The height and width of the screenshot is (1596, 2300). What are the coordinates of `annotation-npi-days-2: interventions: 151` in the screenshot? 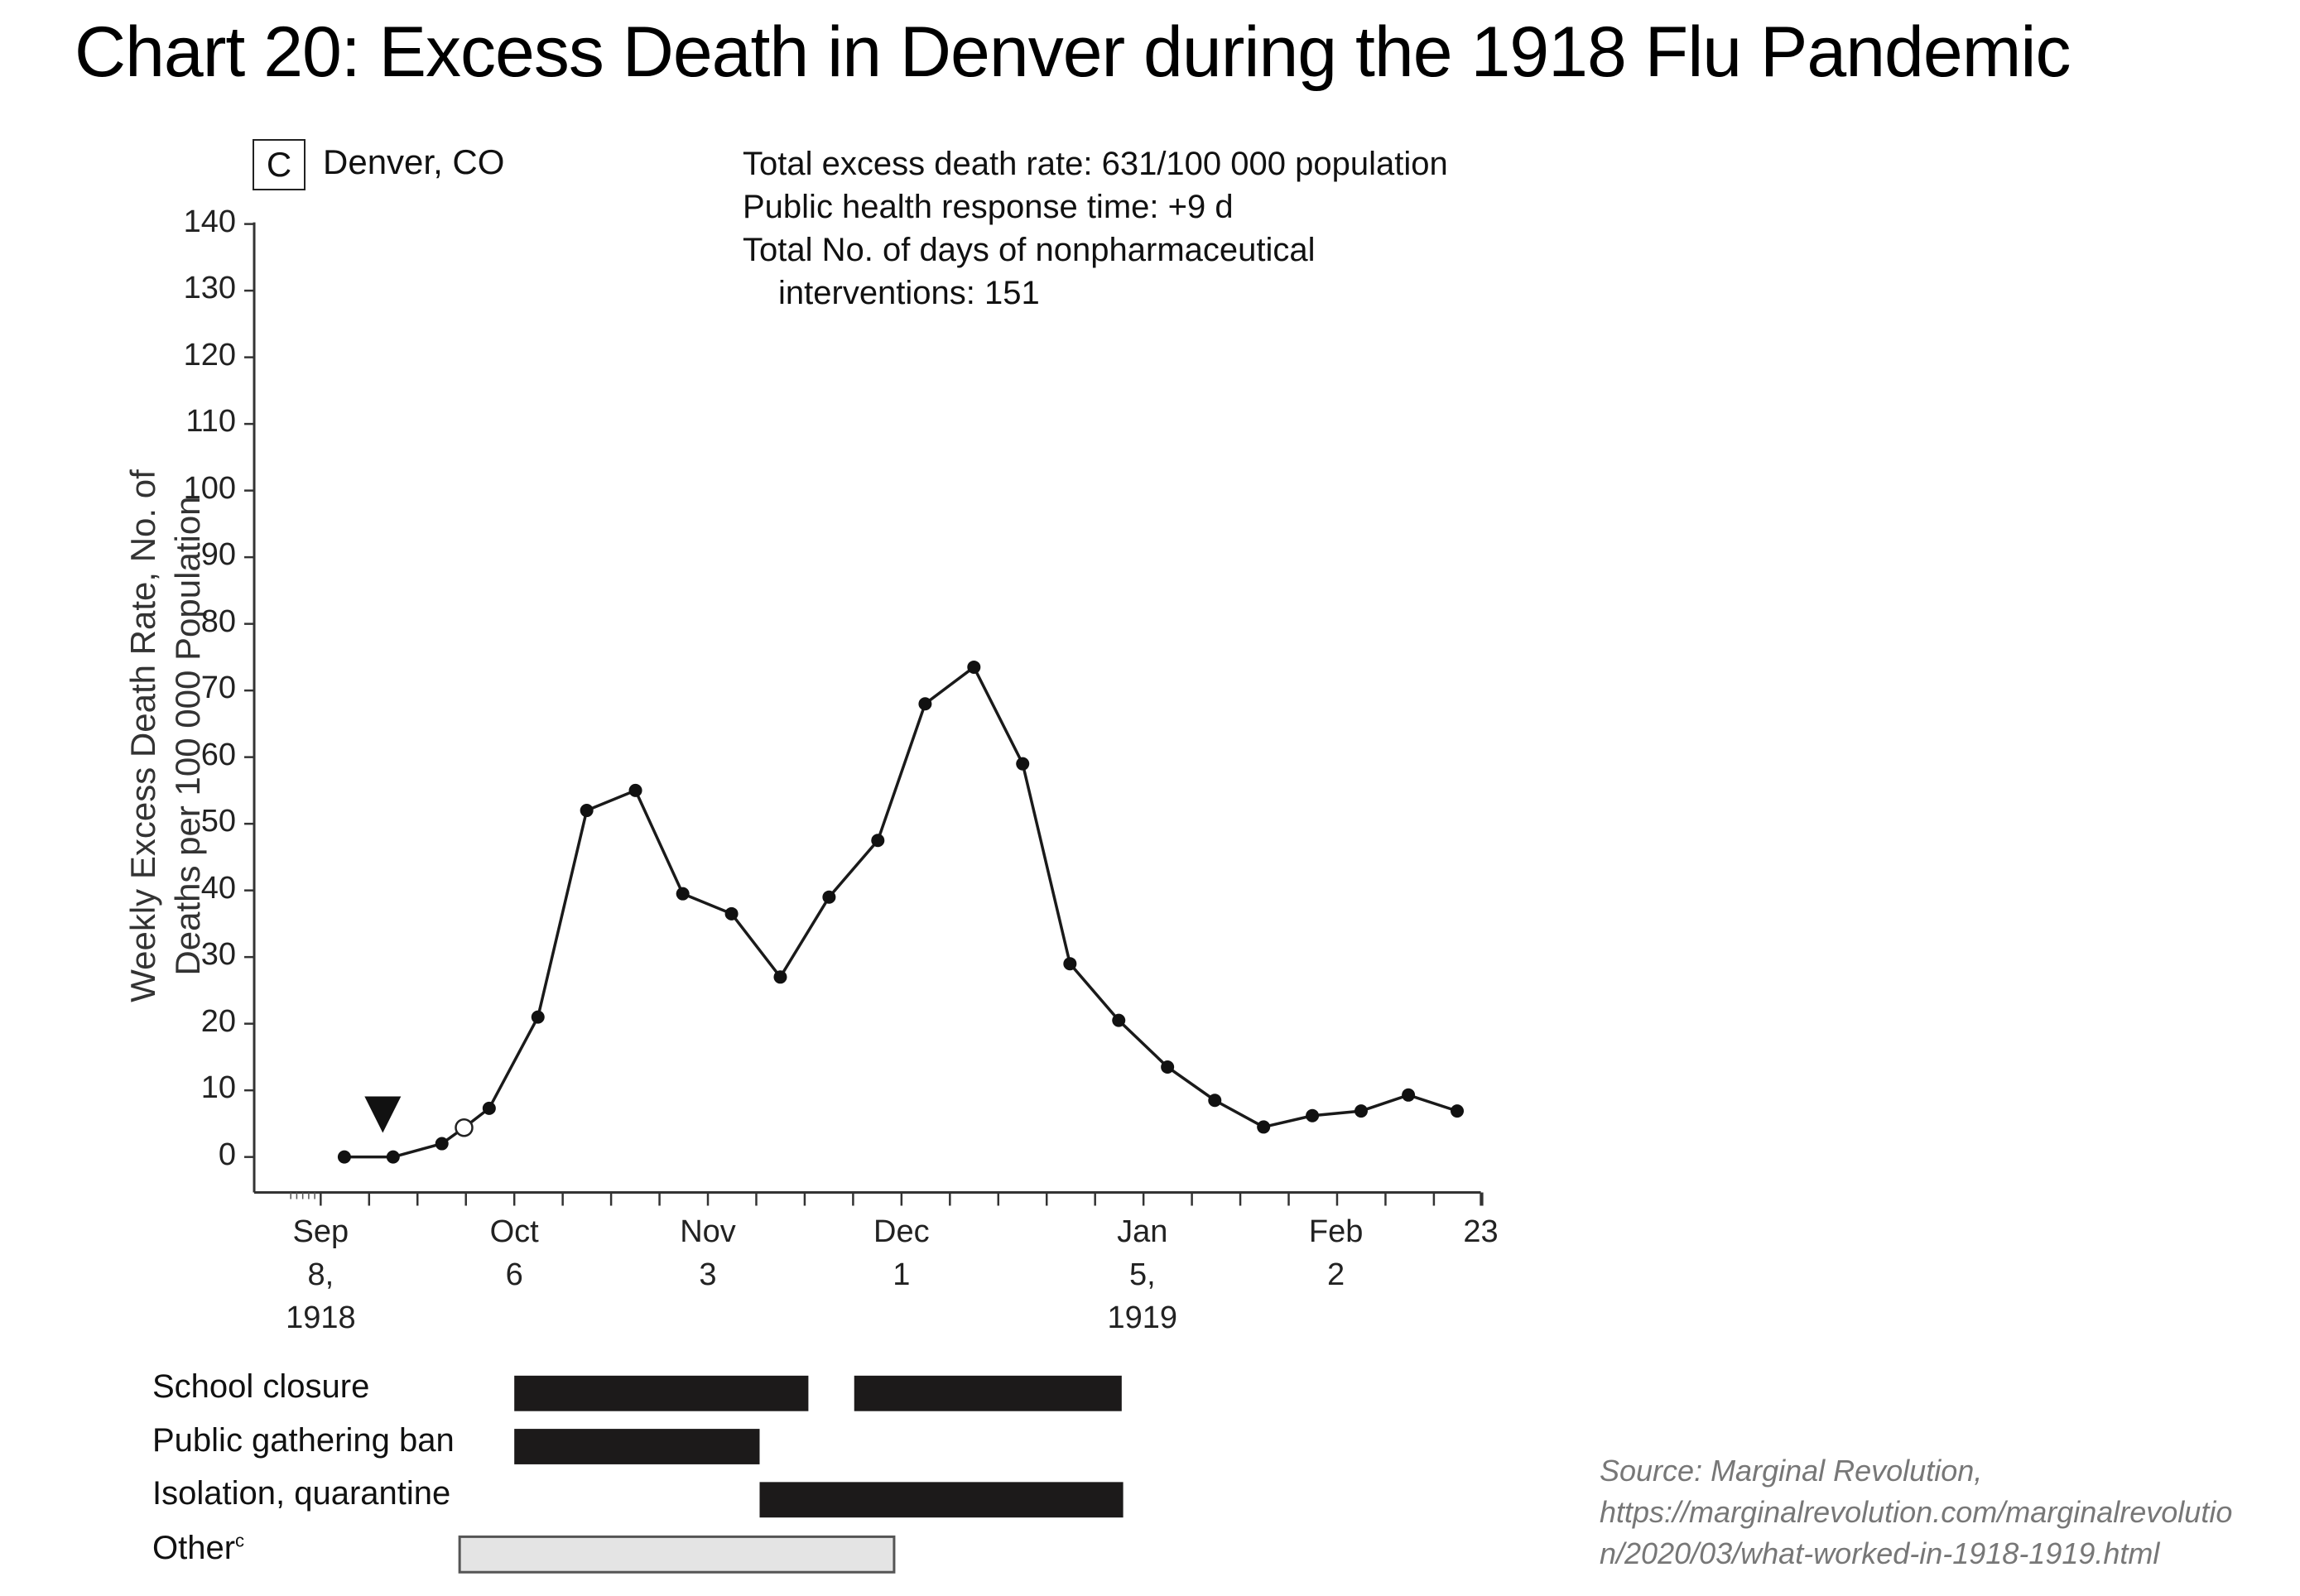 It's located at (909, 293).